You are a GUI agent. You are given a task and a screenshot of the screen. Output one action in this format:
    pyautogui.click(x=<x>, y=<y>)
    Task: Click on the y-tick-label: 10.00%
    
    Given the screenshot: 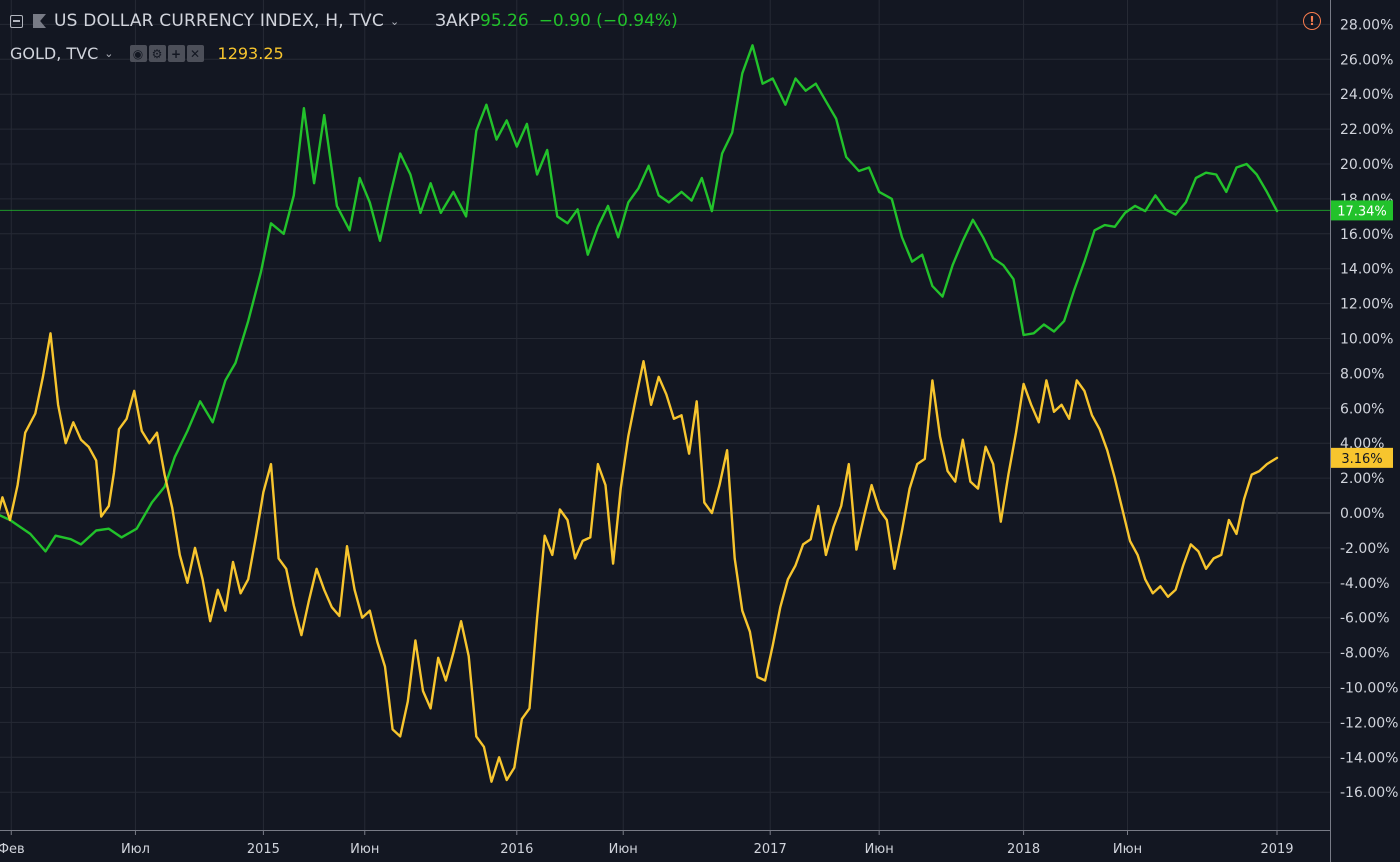 What is the action you would take?
    pyautogui.click(x=1366, y=340)
    